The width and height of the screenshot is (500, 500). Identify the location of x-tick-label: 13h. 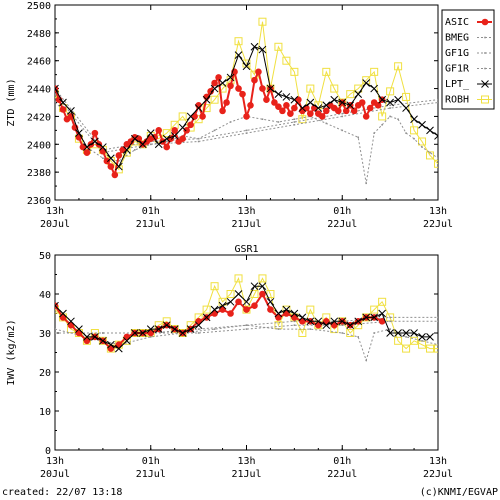
(246, 461).